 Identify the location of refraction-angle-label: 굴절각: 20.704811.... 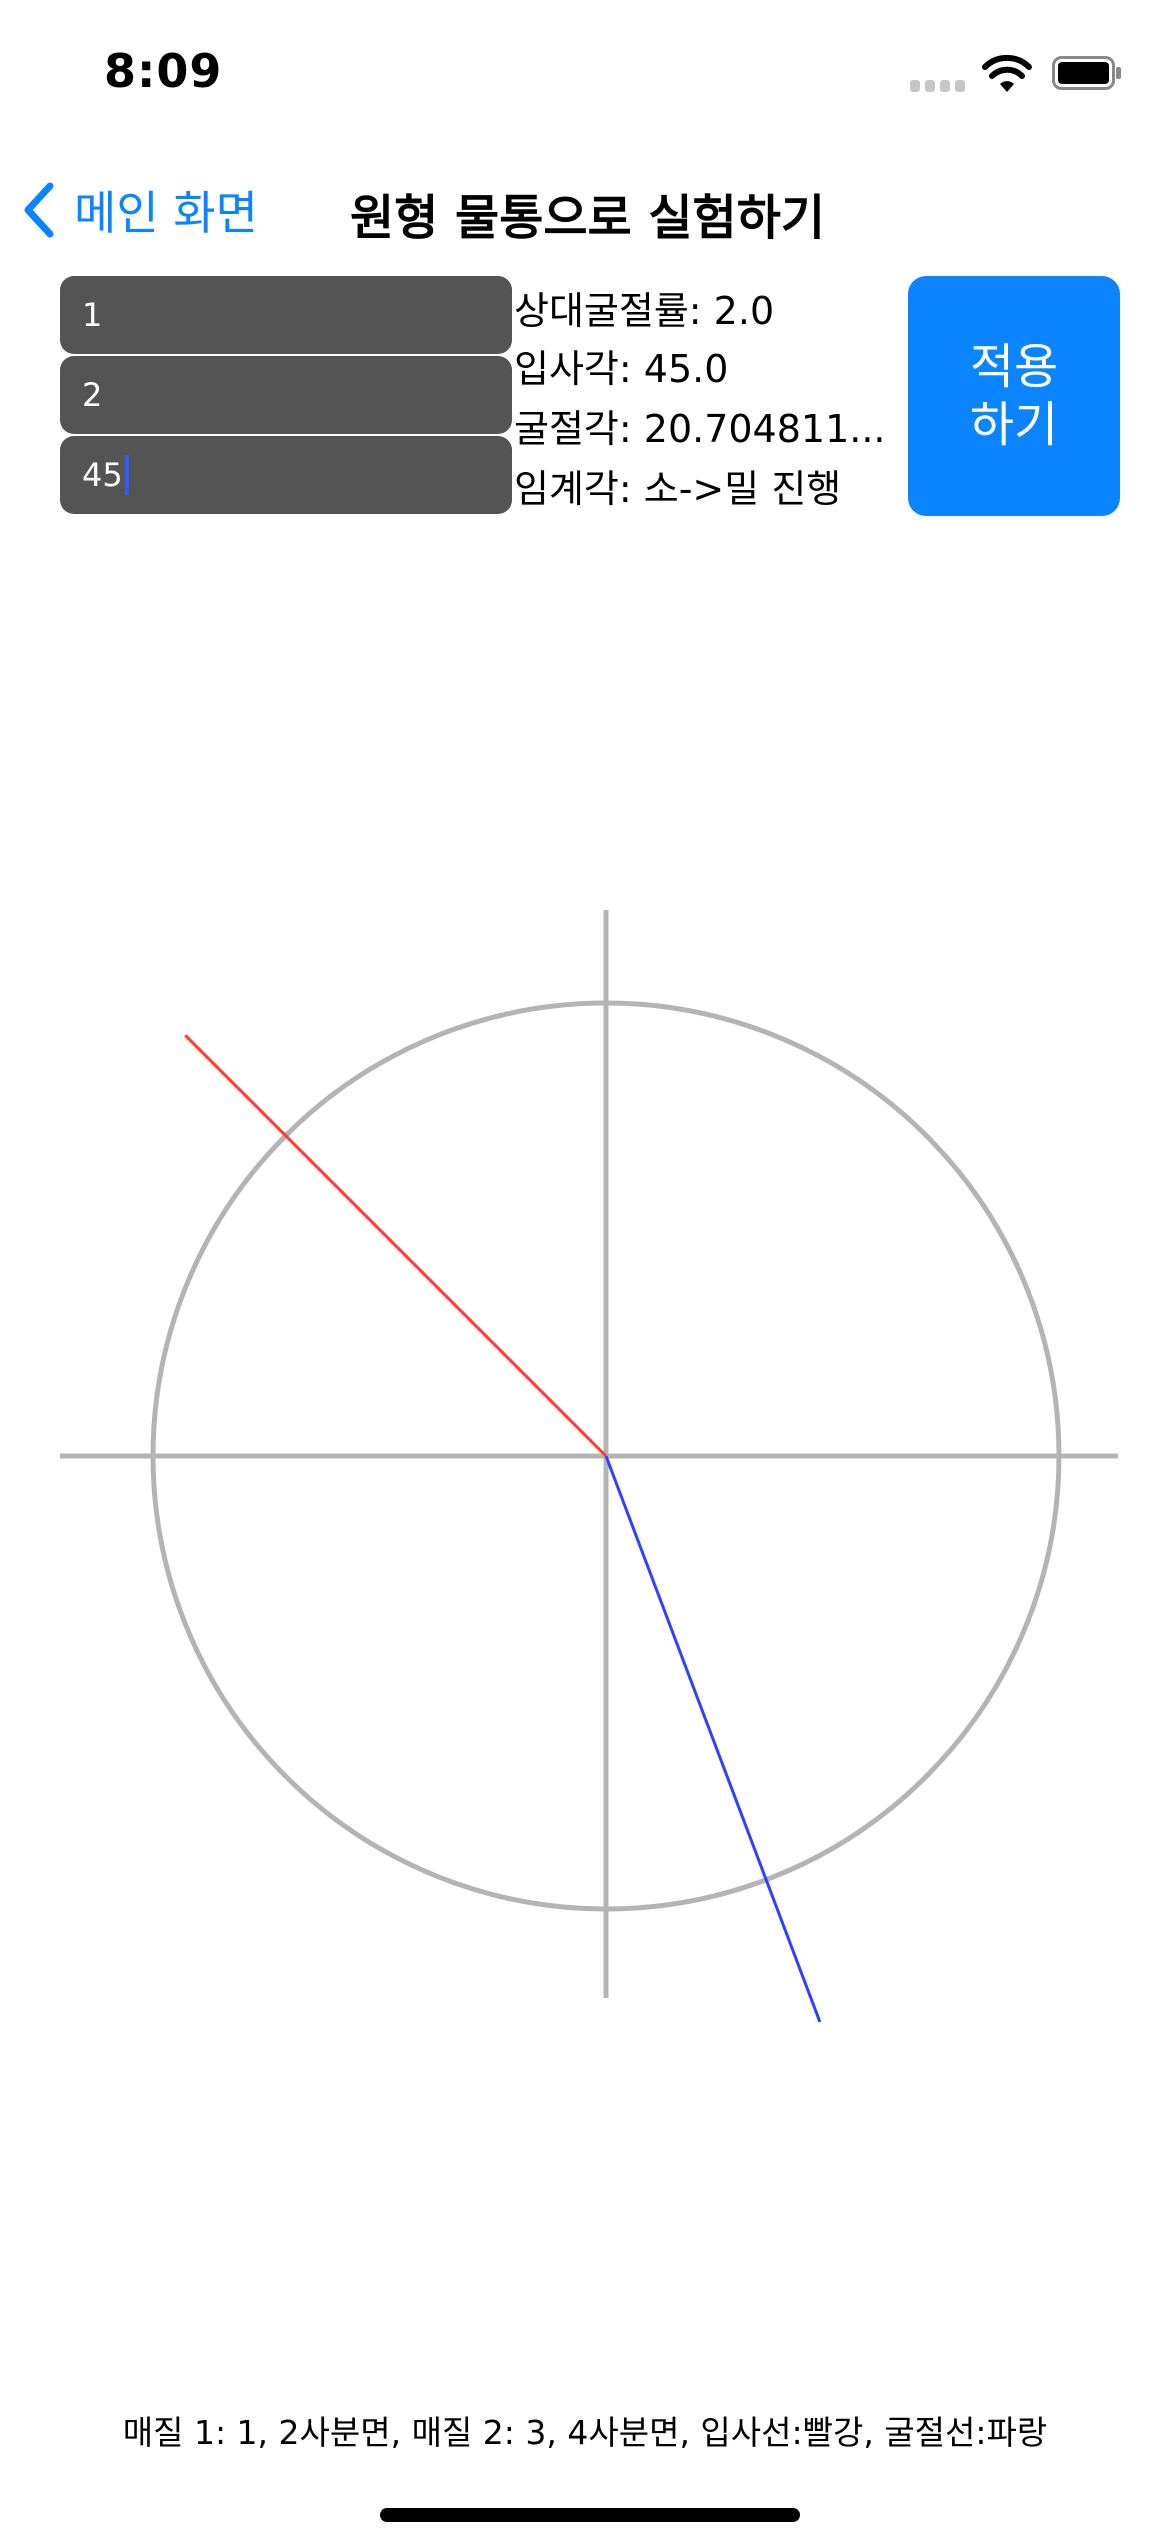
(700, 429).